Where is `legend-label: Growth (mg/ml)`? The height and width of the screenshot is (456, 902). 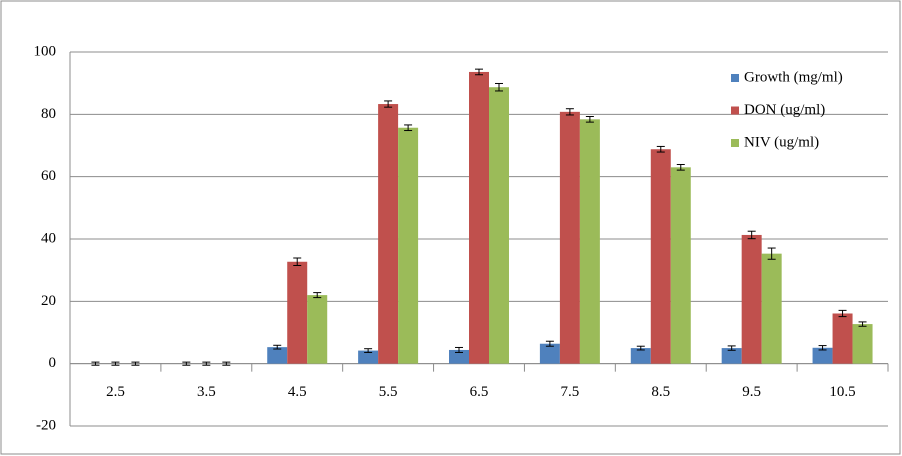 legend-label: Growth (mg/ml) is located at coordinates (793, 77).